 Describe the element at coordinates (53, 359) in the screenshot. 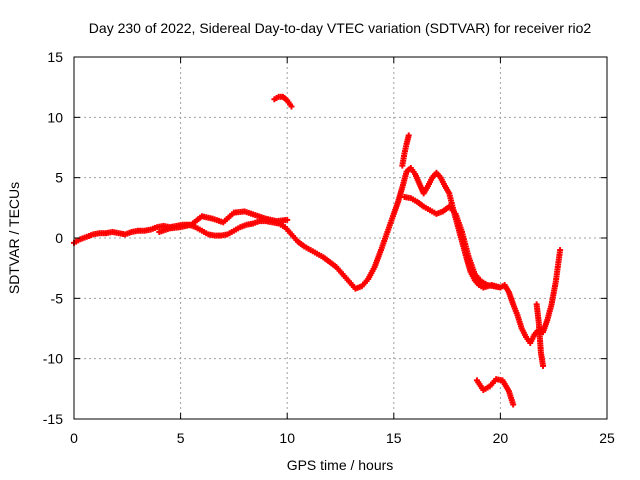

I see `y-tick-label: -10` at that location.